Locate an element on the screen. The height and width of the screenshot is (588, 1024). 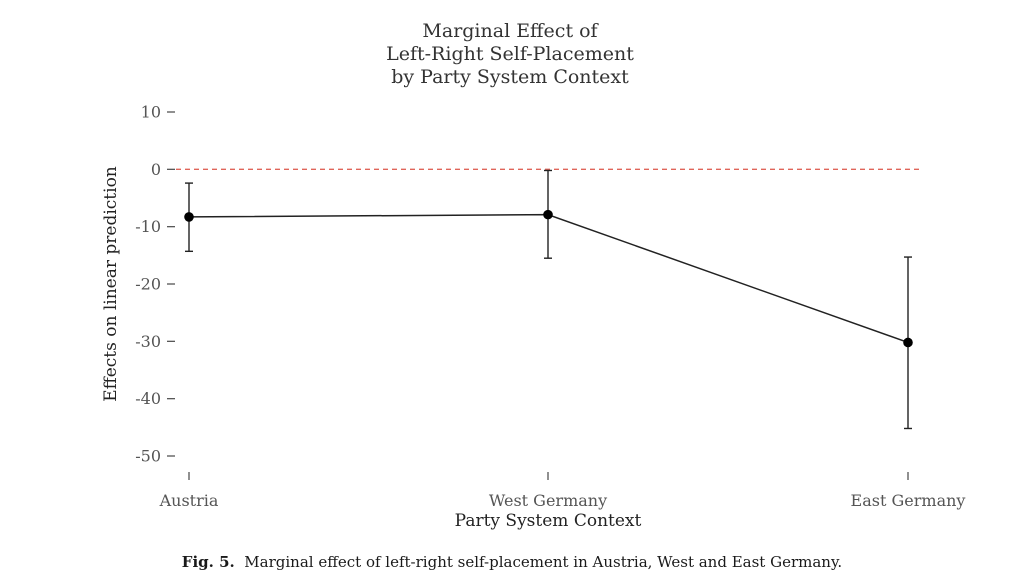
y-tick-label: 10 is located at coordinates (151, 112).